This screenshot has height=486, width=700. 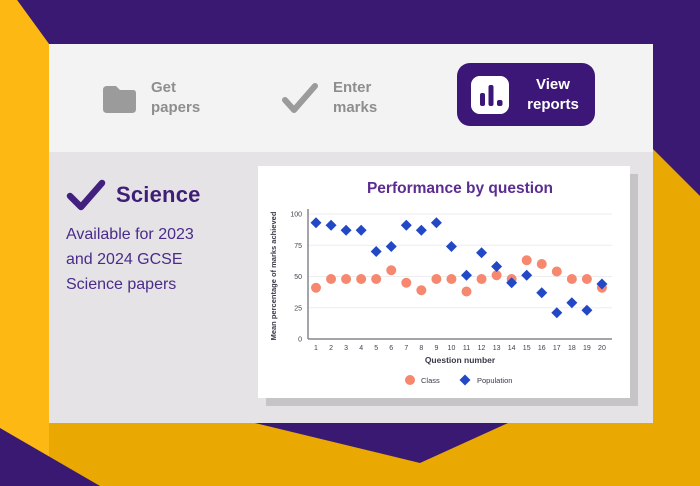 I want to click on left-yellow-panel, so click(x=24, y=243).